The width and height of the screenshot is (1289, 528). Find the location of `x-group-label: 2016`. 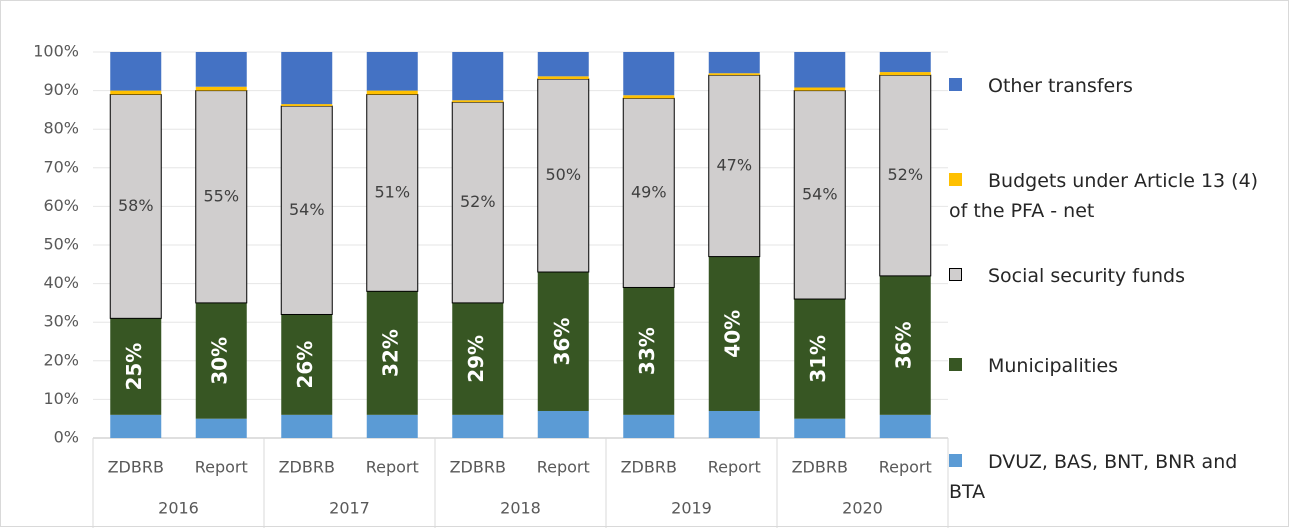

x-group-label: 2016 is located at coordinates (178, 508).